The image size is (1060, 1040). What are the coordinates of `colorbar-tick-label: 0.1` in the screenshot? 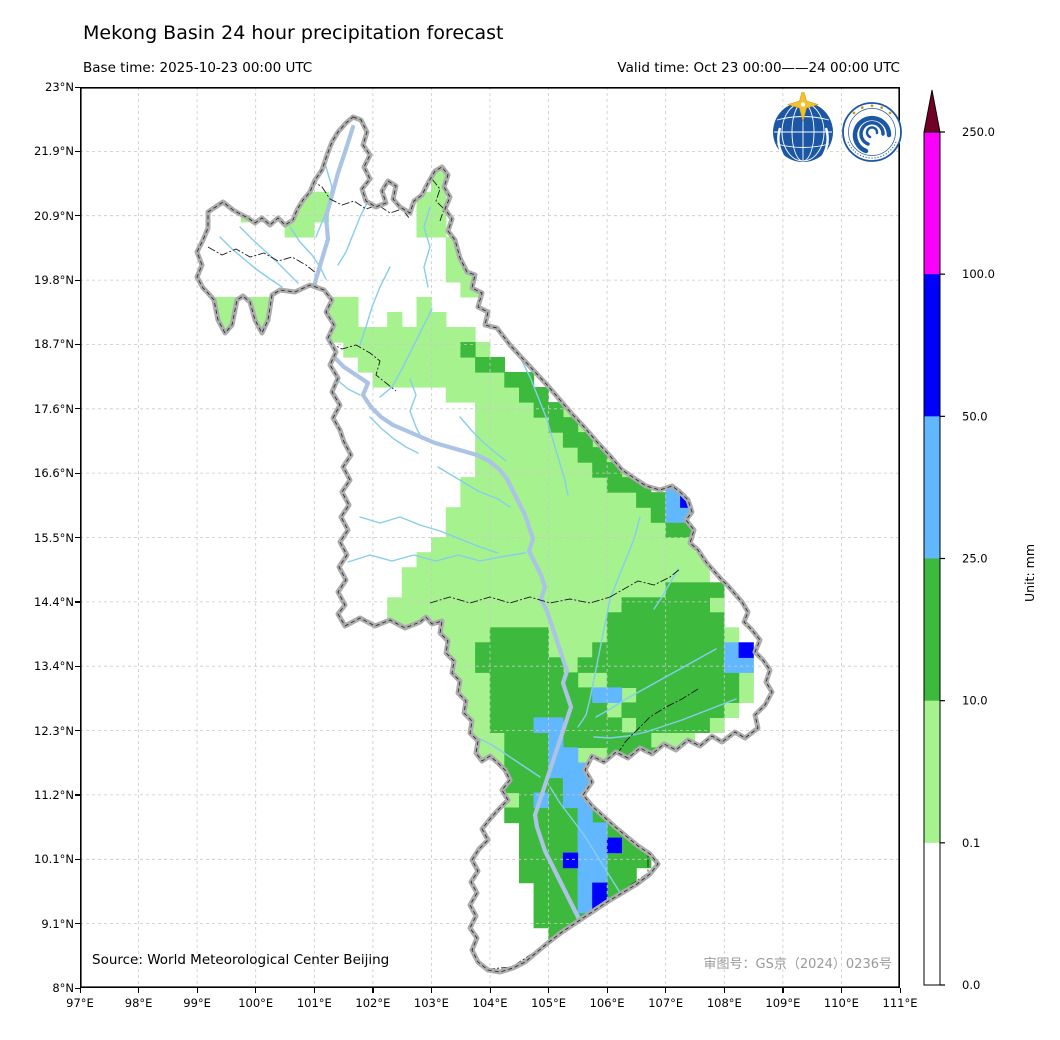 It's located at (971, 843).